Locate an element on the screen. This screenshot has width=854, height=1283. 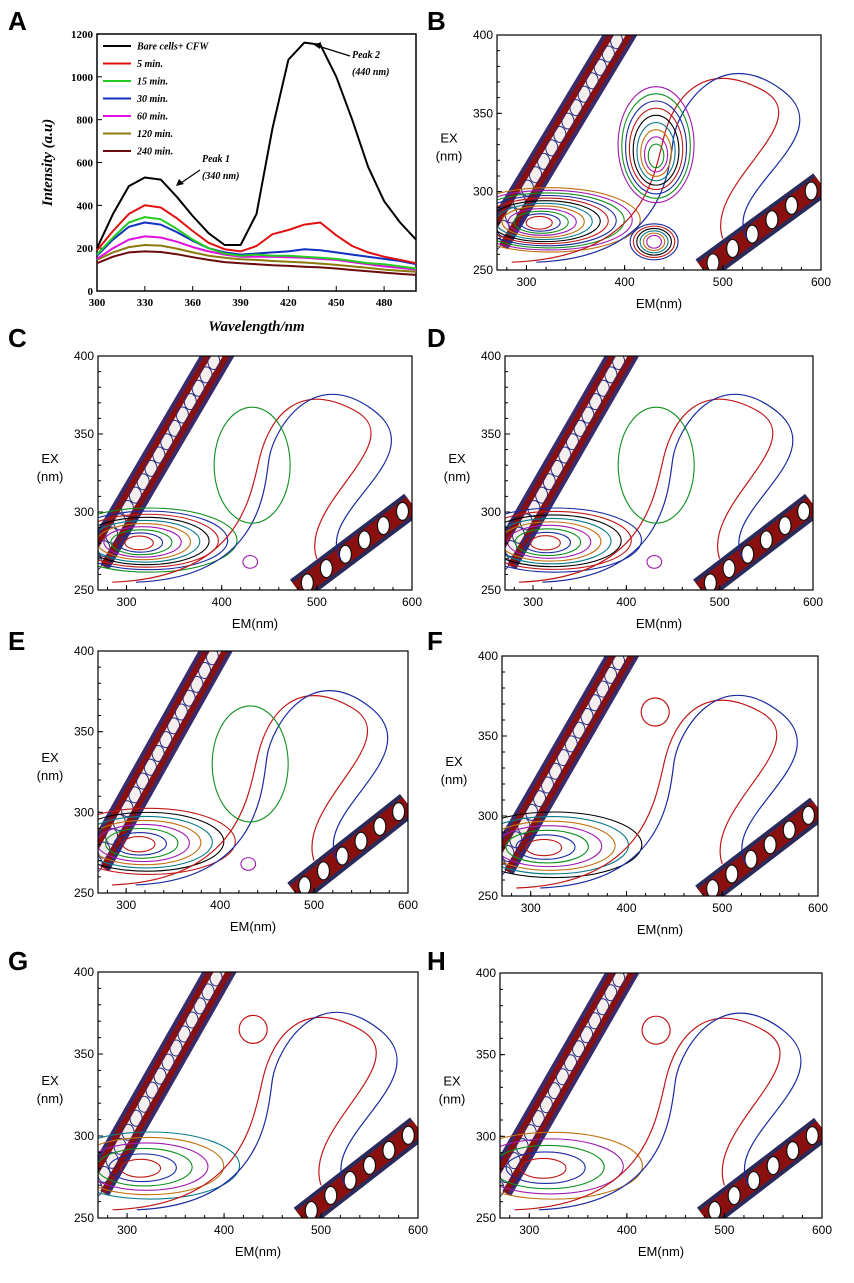
series-line-60-min is located at coordinates (256, 253).